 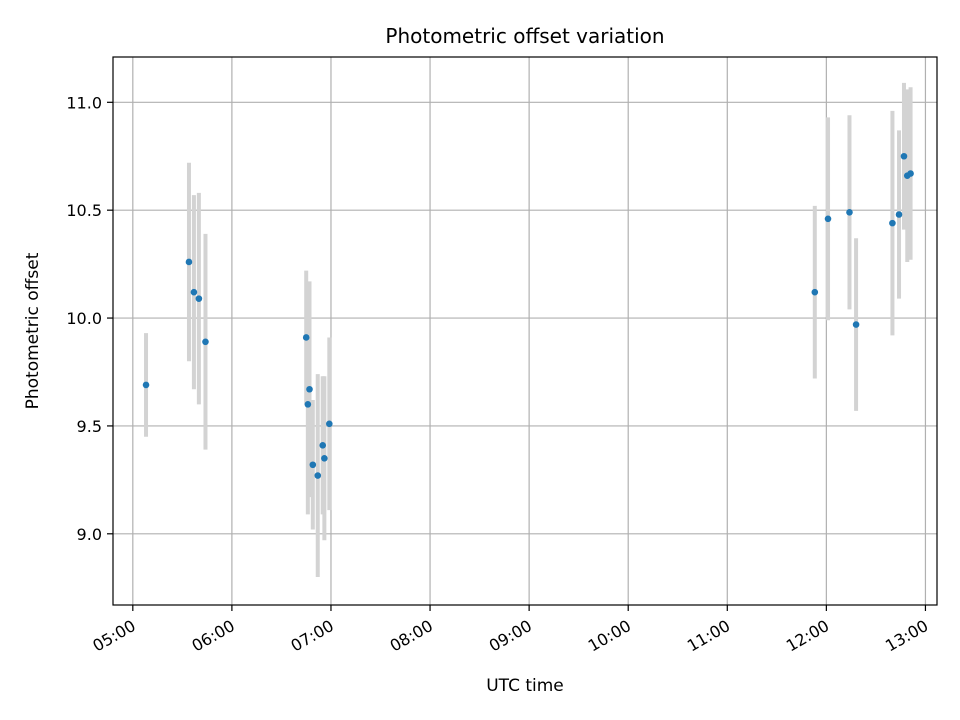 What do you see at coordinates (33, 330) in the screenshot?
I see `y-axis-label: Photometric offset` at bounding box center [33, 330].